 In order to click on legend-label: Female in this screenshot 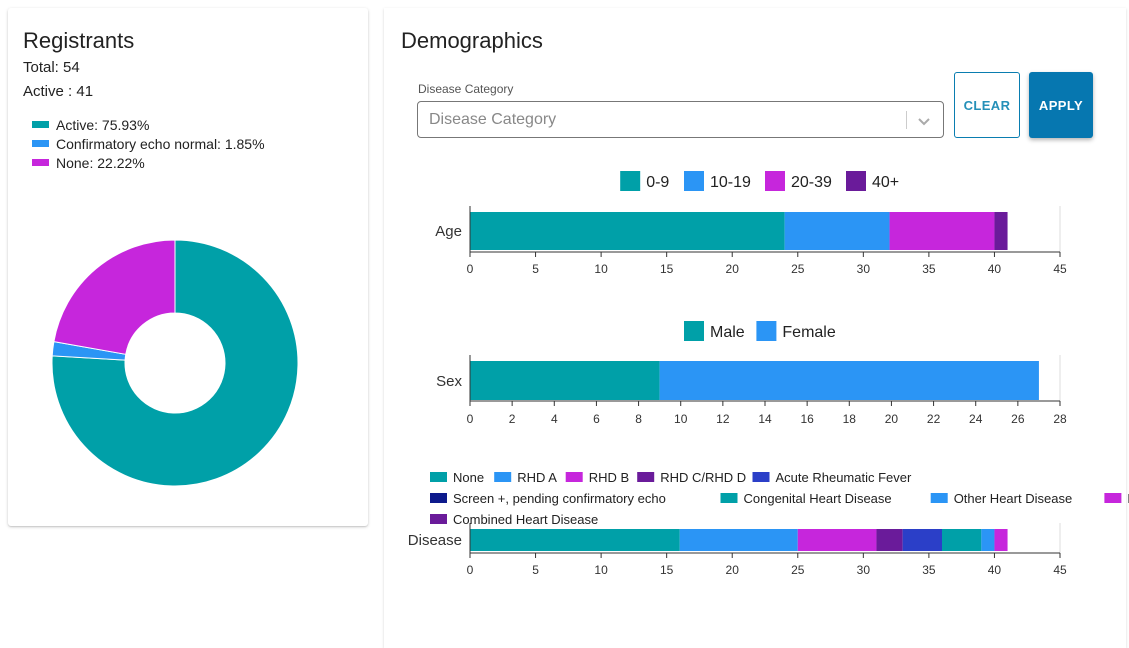, I will do `click(808, 332)`.